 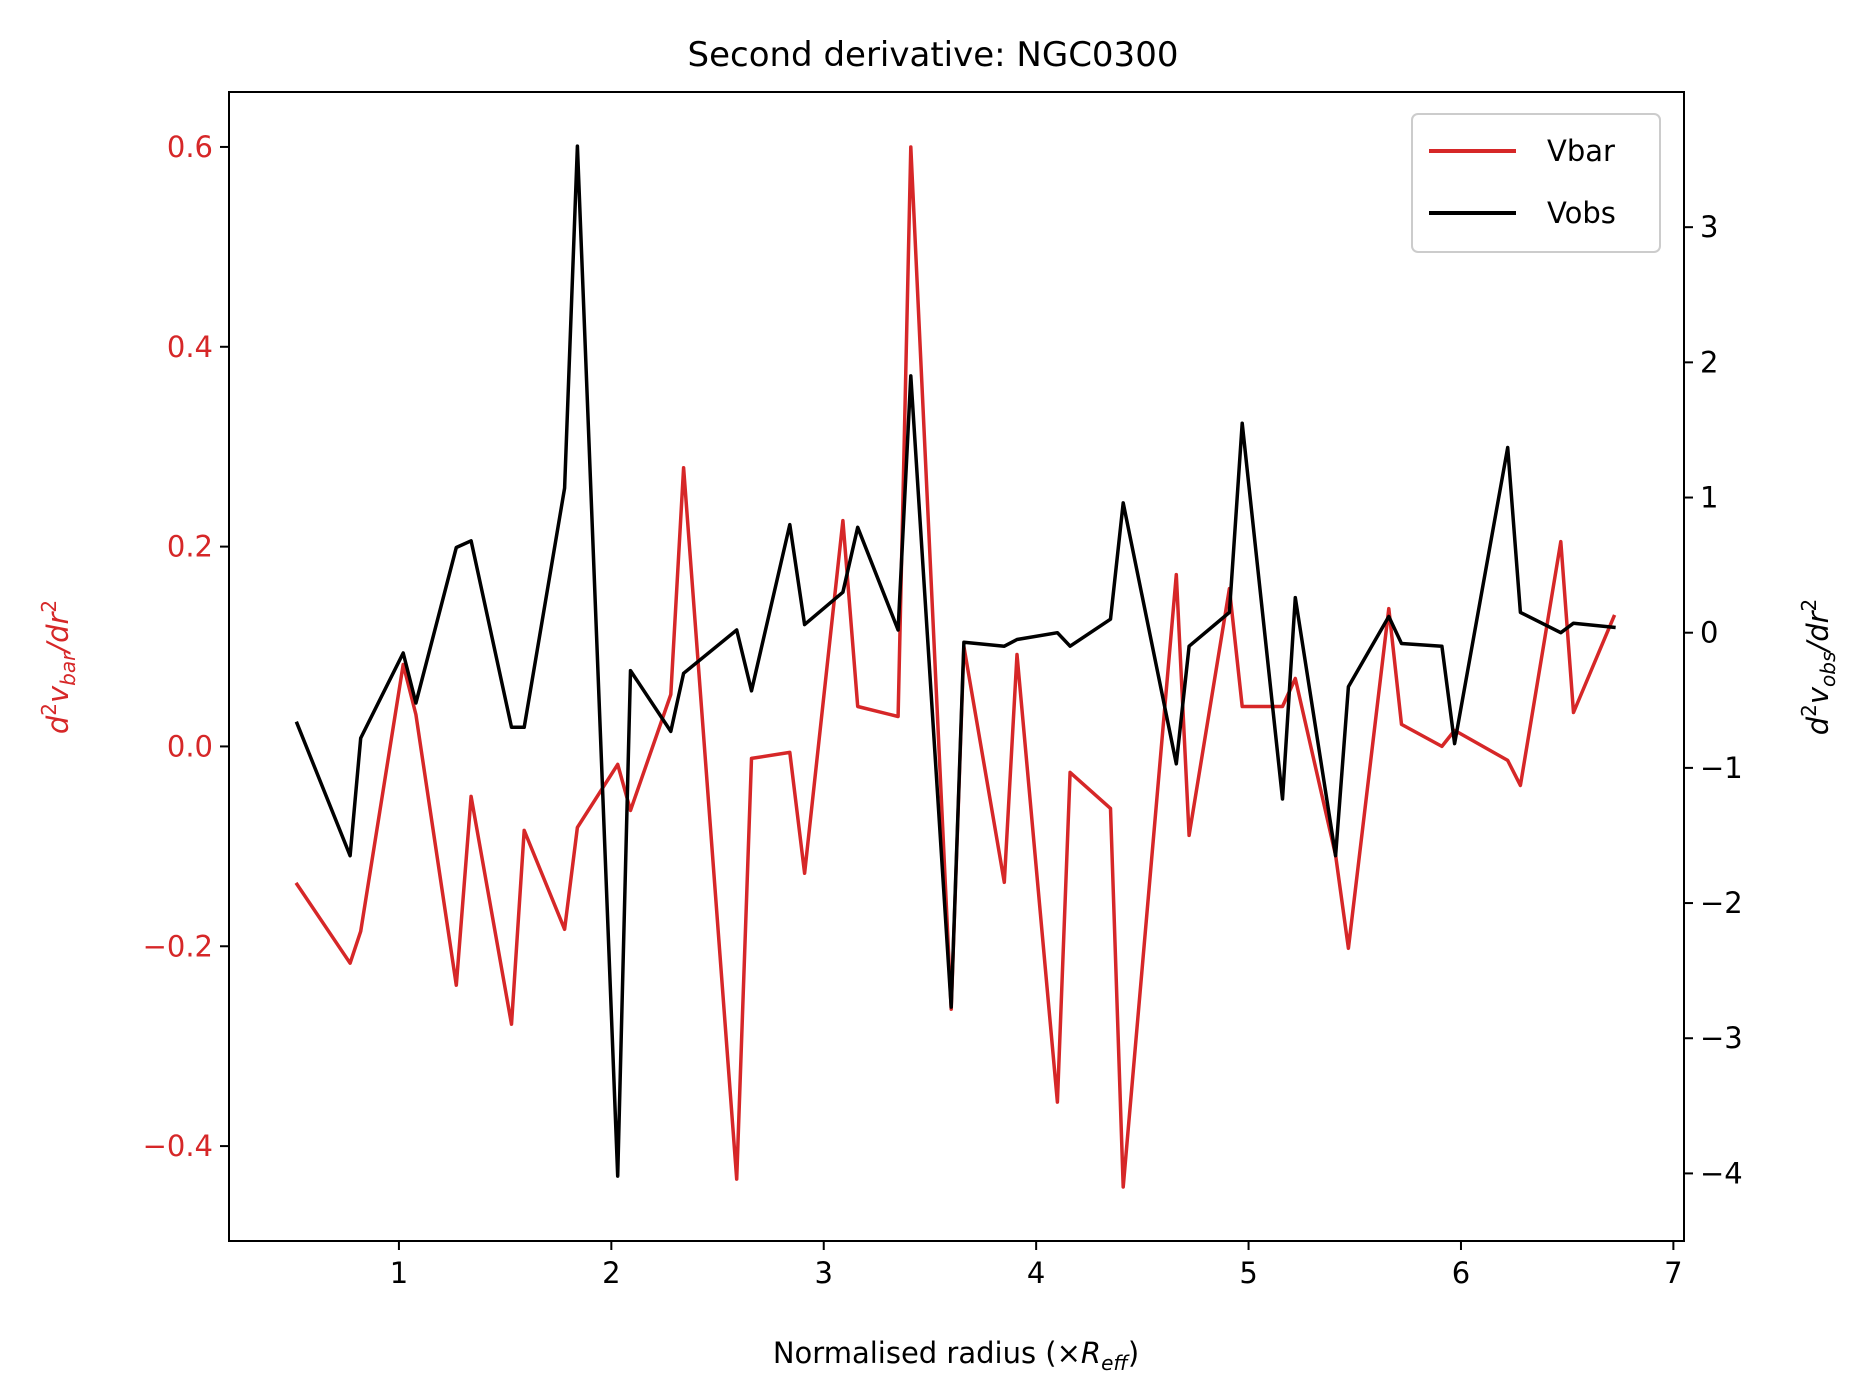 What do you see at coordinates (1713, 700) in the screenshot?
I see `y-axis-right: −4 −3 −2 −1 0 1 2 3` at bounding box center [1713, 700].